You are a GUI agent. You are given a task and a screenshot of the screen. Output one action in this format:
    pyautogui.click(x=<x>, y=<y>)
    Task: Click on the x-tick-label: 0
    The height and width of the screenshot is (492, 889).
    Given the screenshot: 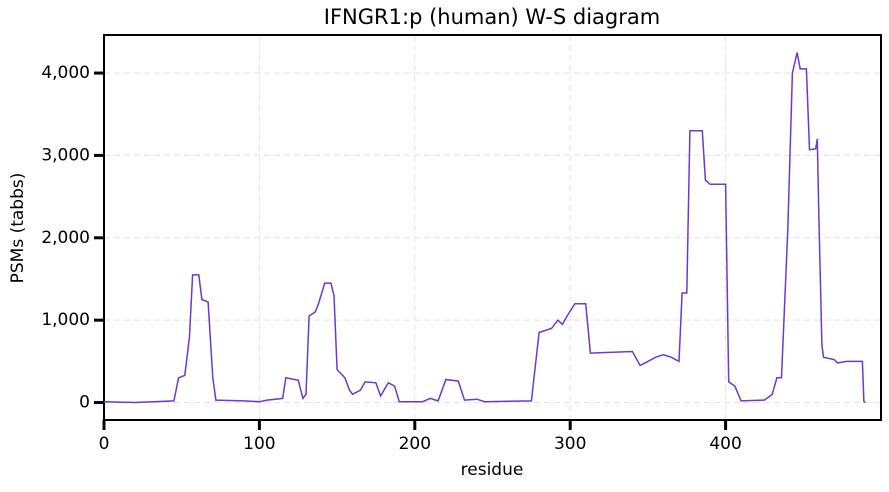 What is the action you would take?
    pyautogui.click(x=104, y=444)
    